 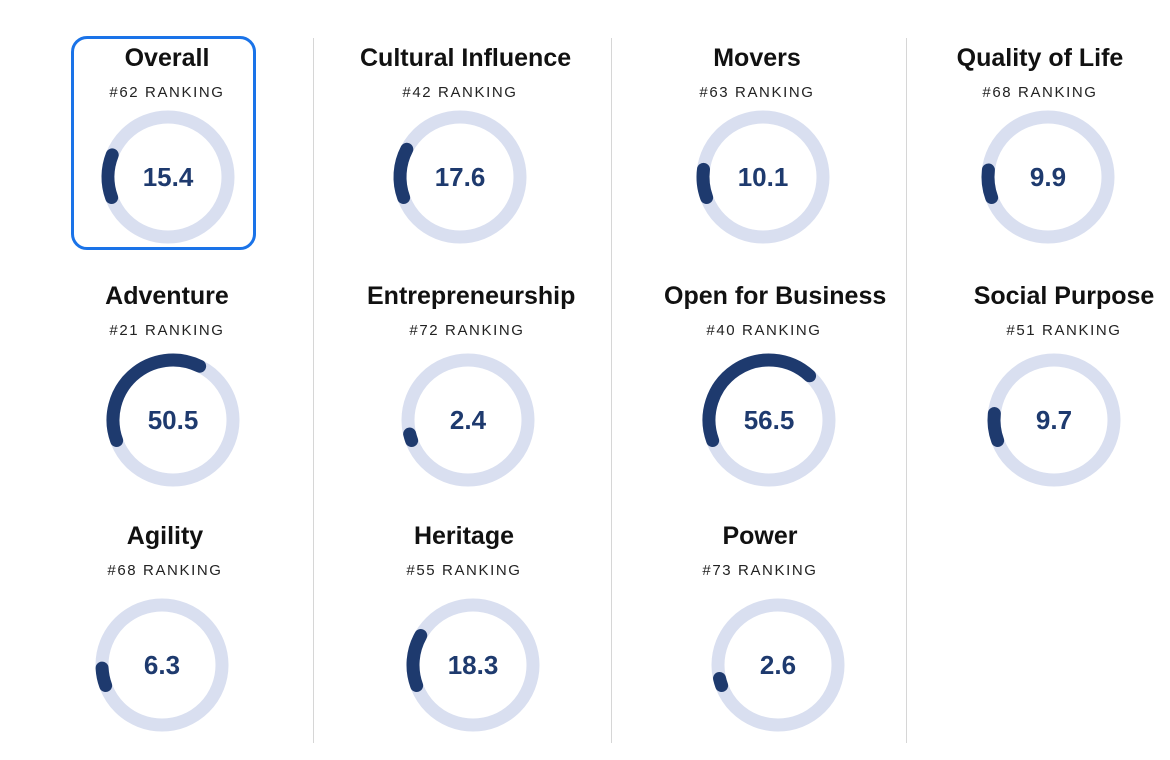 I want to click on score-gauge: 9.7, so click(x=1054, y=420).